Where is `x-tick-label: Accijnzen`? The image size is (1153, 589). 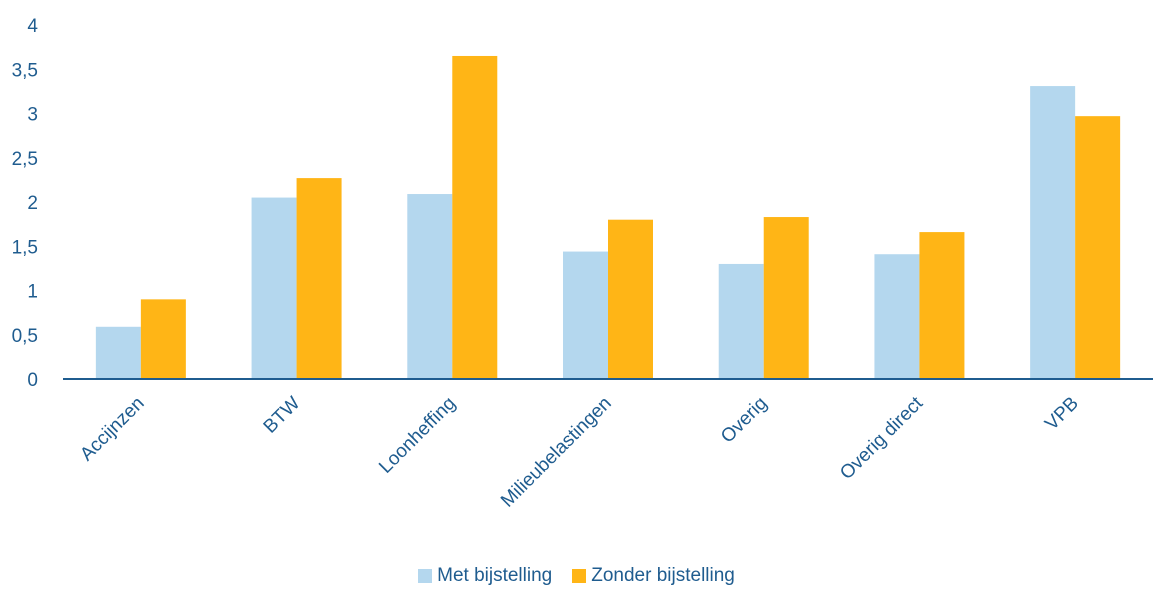
x-tick-label: Accijnzen is located at coordinates (112, 429).